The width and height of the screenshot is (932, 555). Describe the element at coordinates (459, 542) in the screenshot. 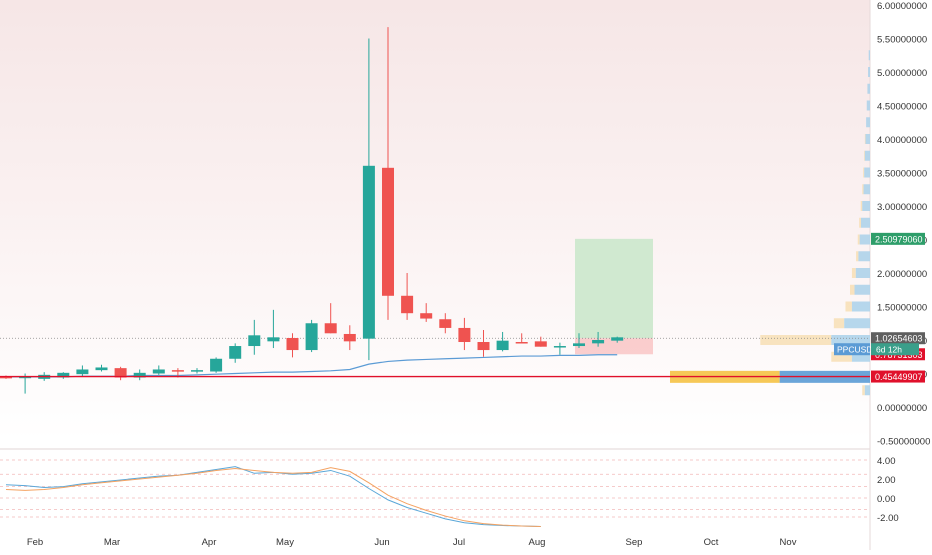

I see `x-tick-label: Jul` at that location.